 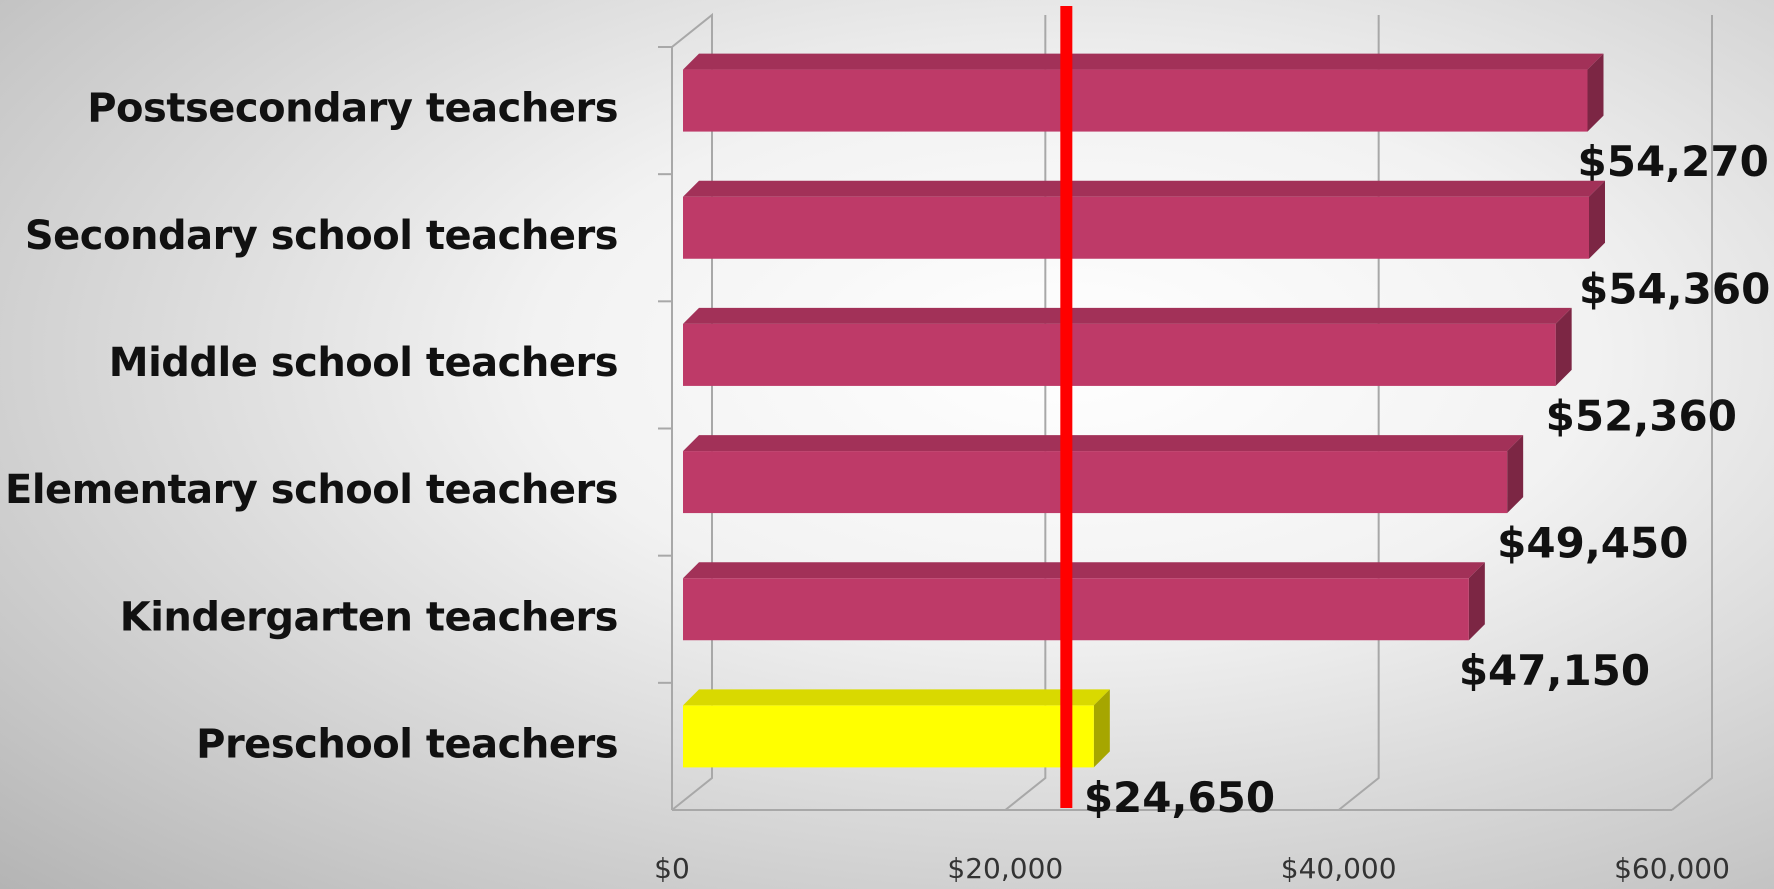 I want to click on value-label: $54,270, so click(x=1673, y=161).